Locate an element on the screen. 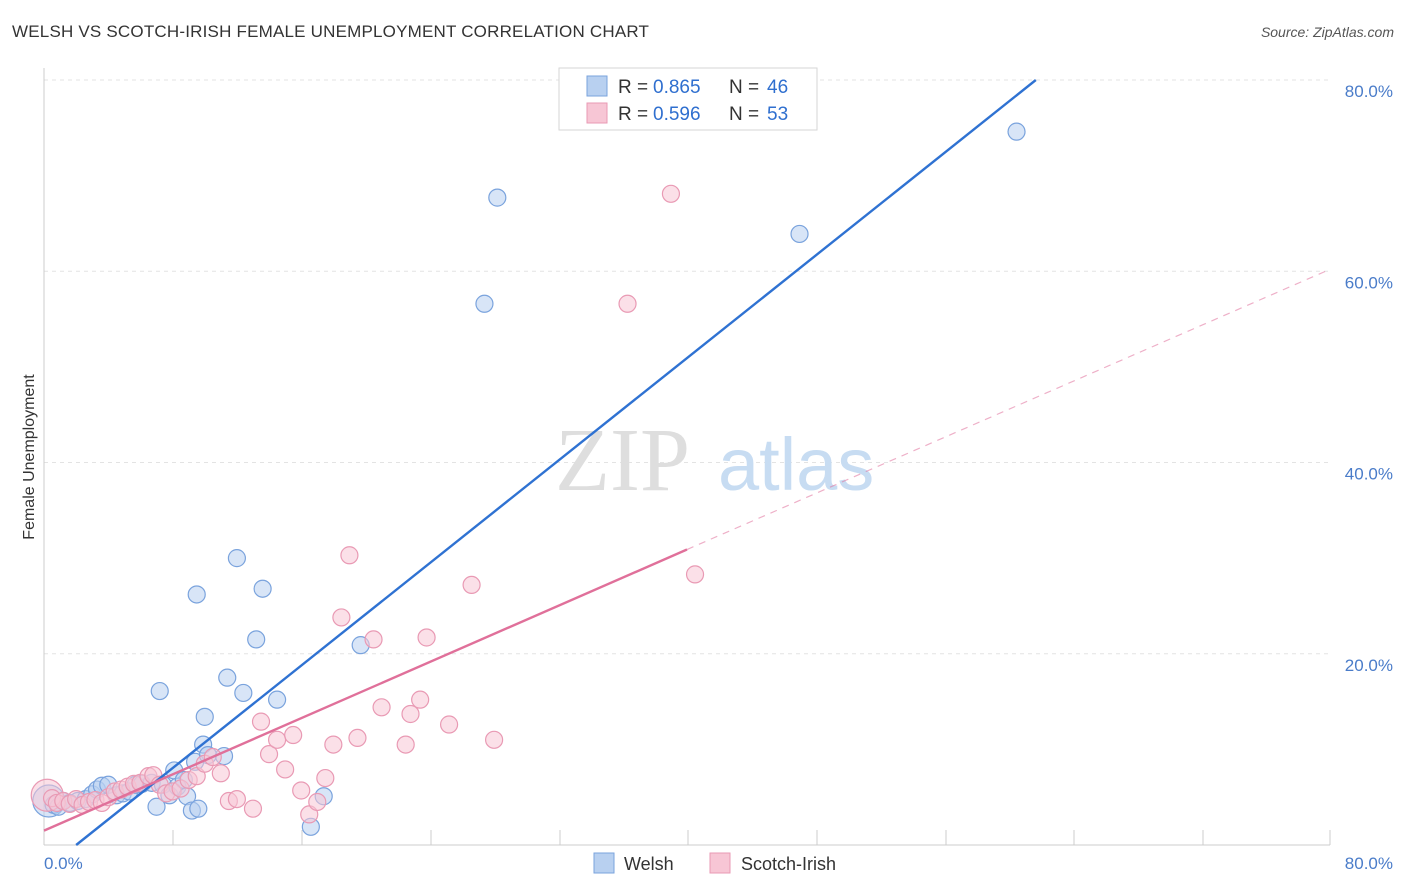  legend-welsh-n-label: N = is located at coordinates (744, 87).